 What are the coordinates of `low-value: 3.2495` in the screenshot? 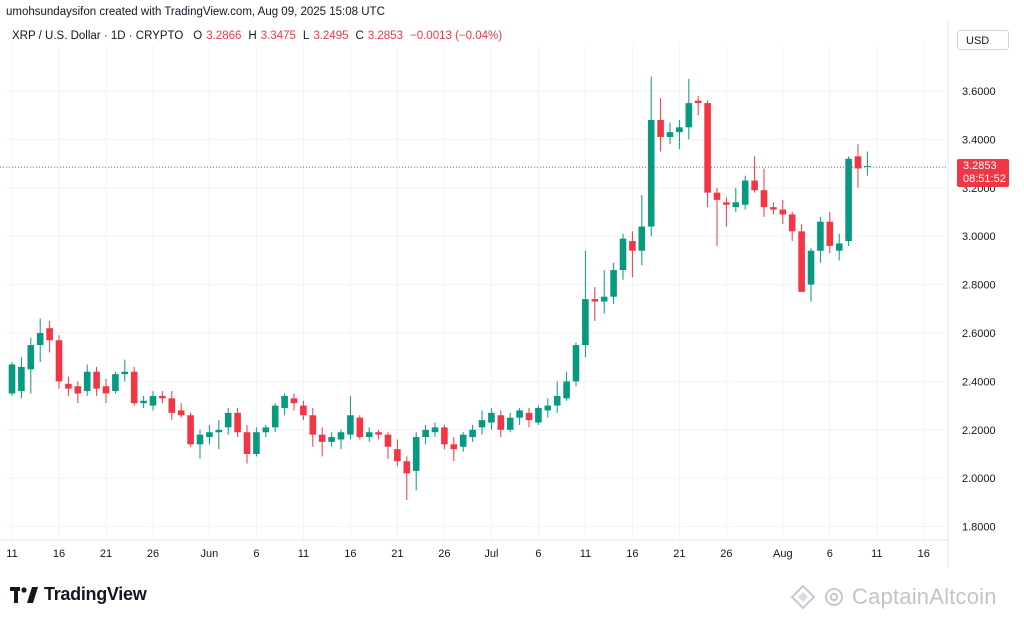 It's located at (331, 36).